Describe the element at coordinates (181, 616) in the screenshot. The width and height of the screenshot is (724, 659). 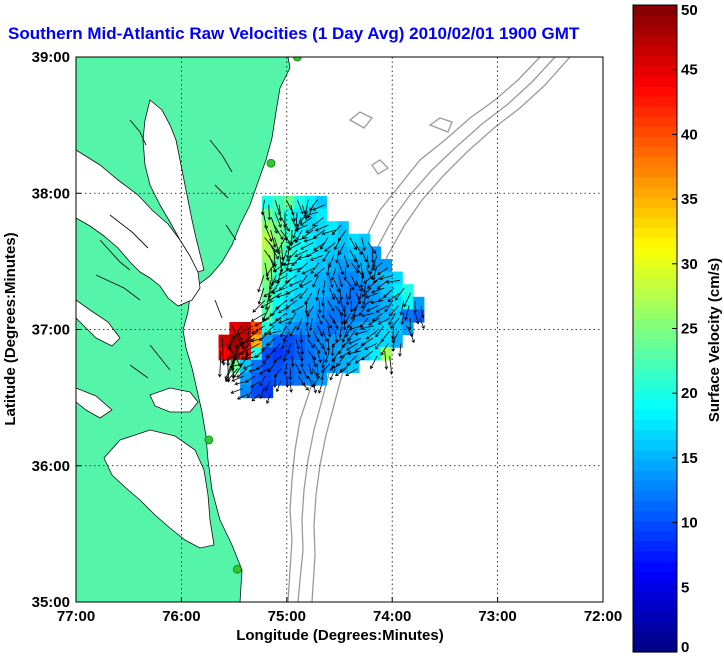
I see `x-tick-label: 76:00` at that location.